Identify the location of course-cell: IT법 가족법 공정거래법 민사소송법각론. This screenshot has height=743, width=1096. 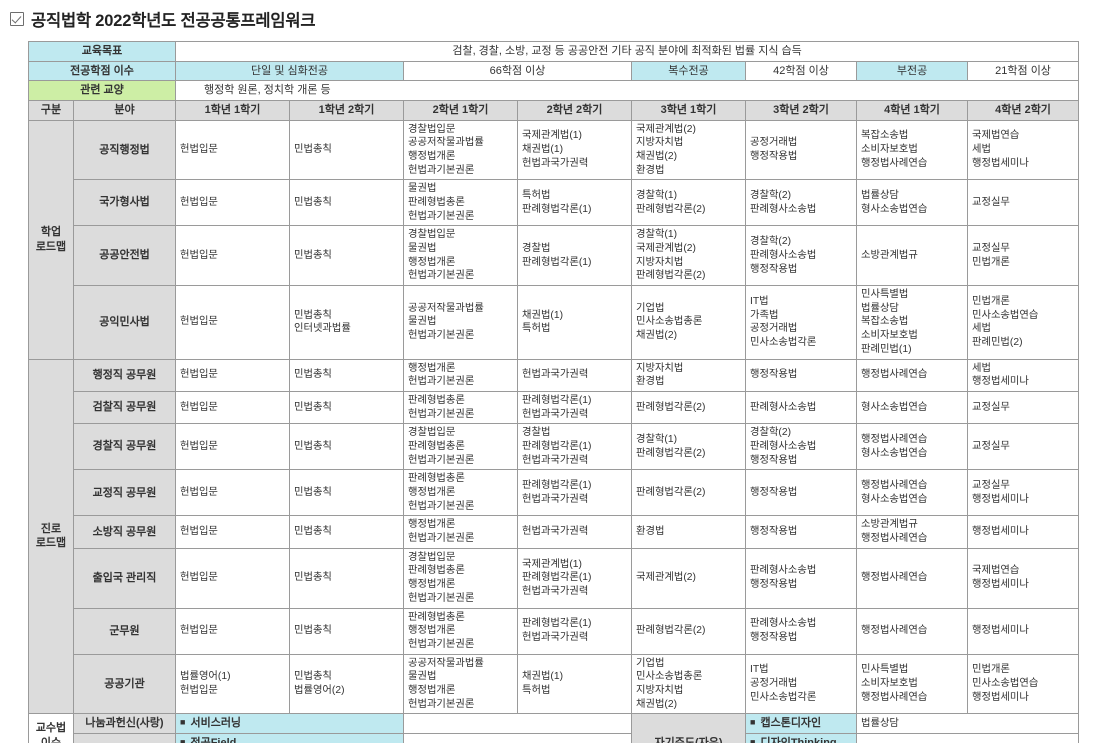
(801, 322).